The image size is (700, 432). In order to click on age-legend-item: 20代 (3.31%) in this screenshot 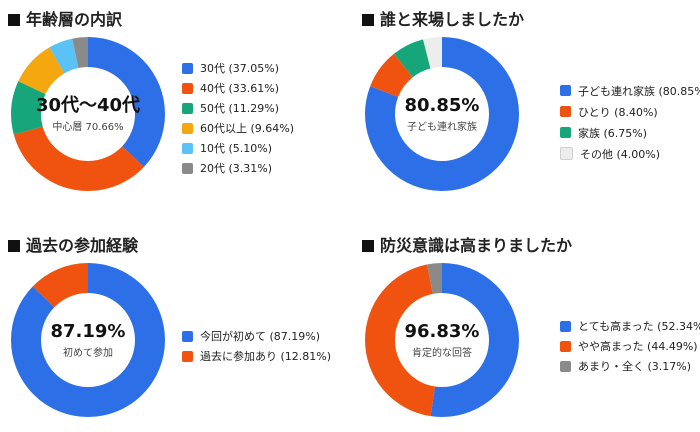, I will do `click(238, 168)`.